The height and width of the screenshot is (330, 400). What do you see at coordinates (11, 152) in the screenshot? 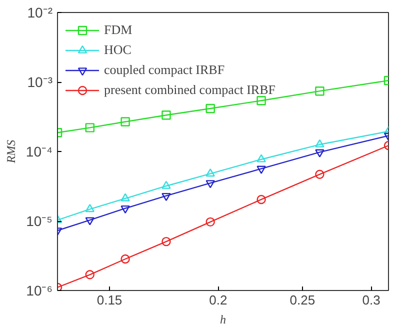
I see `y-axis-title: RMS` at bounding box center [11, 152].